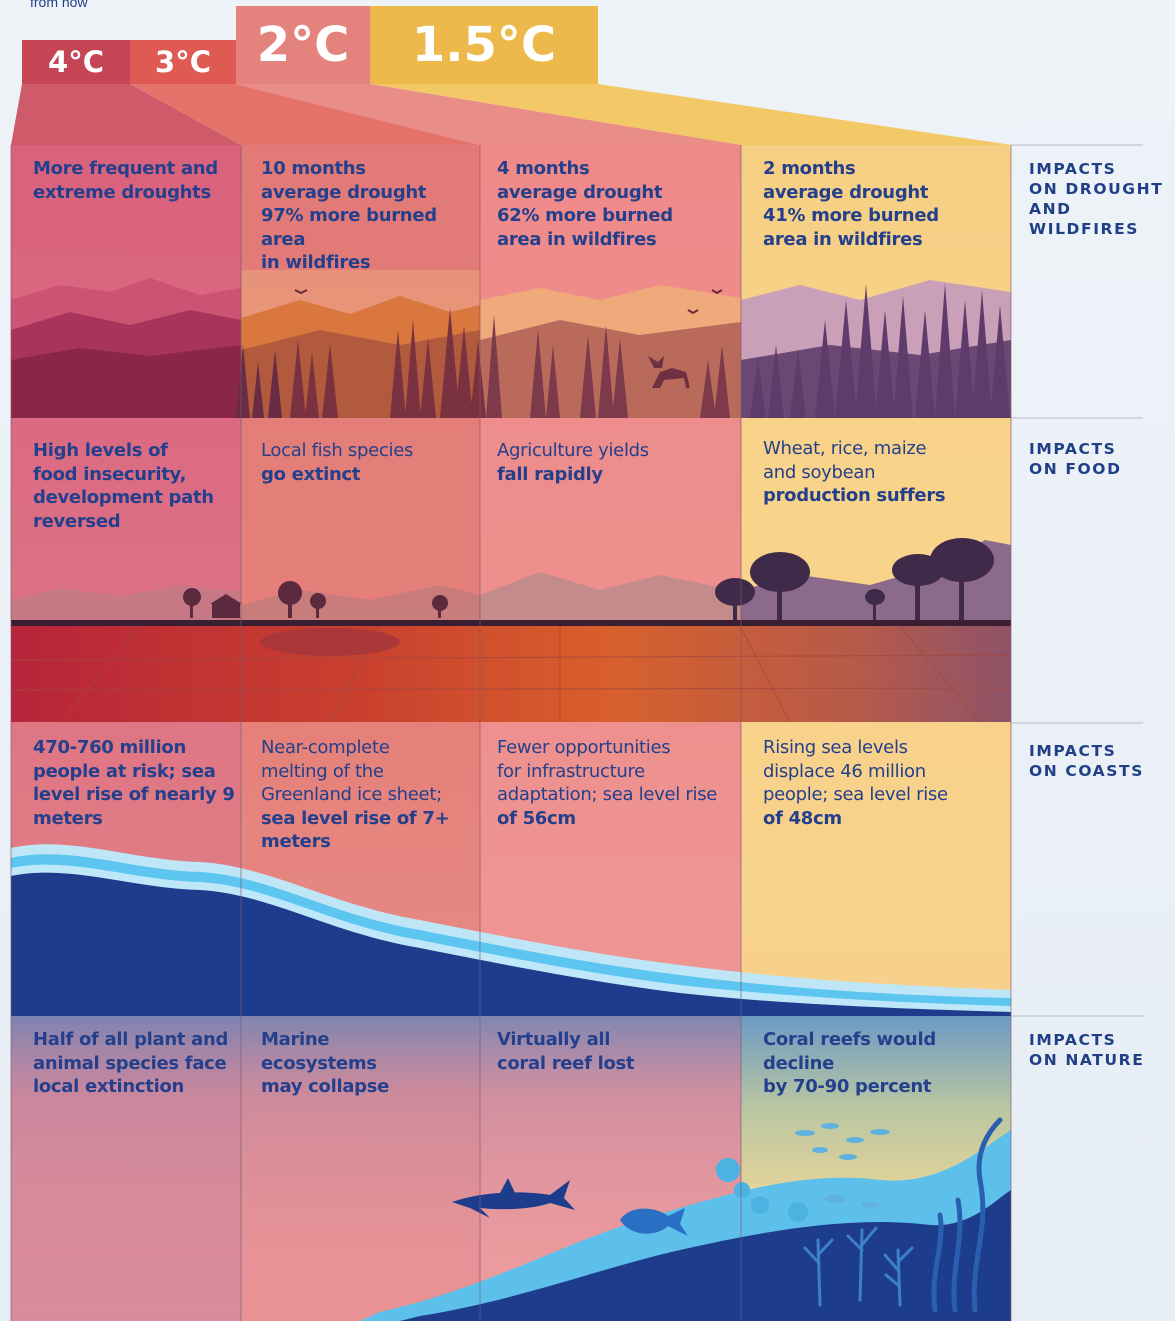 The height and width of the screenshot is (1321, 1175). What do you see at coordinates (585, 215) in the screenshot?
I see `drought-2c-line3: 62% more burned` at bounding box center [585, 215].